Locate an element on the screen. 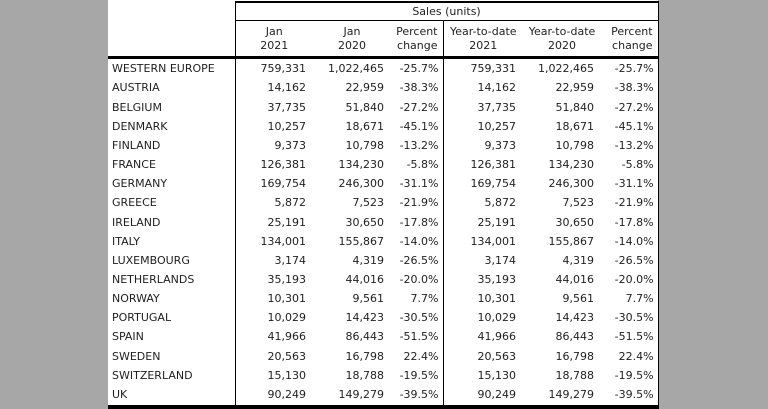  header-line2: 2020 is located at coordinates (352, 45).